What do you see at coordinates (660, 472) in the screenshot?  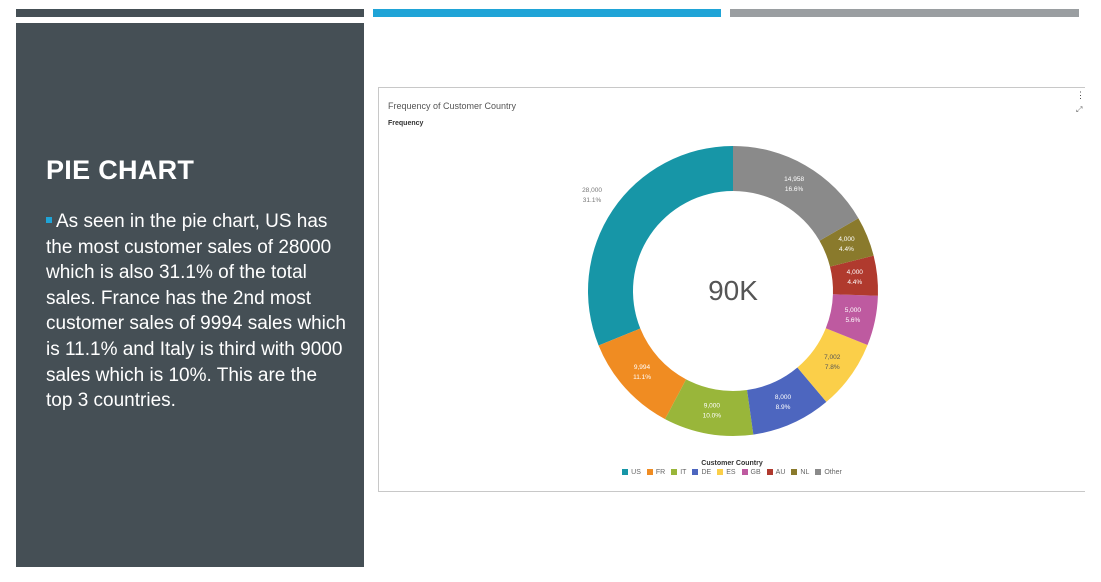 I see `legend-label: FR` at bounding box center [660, 472].